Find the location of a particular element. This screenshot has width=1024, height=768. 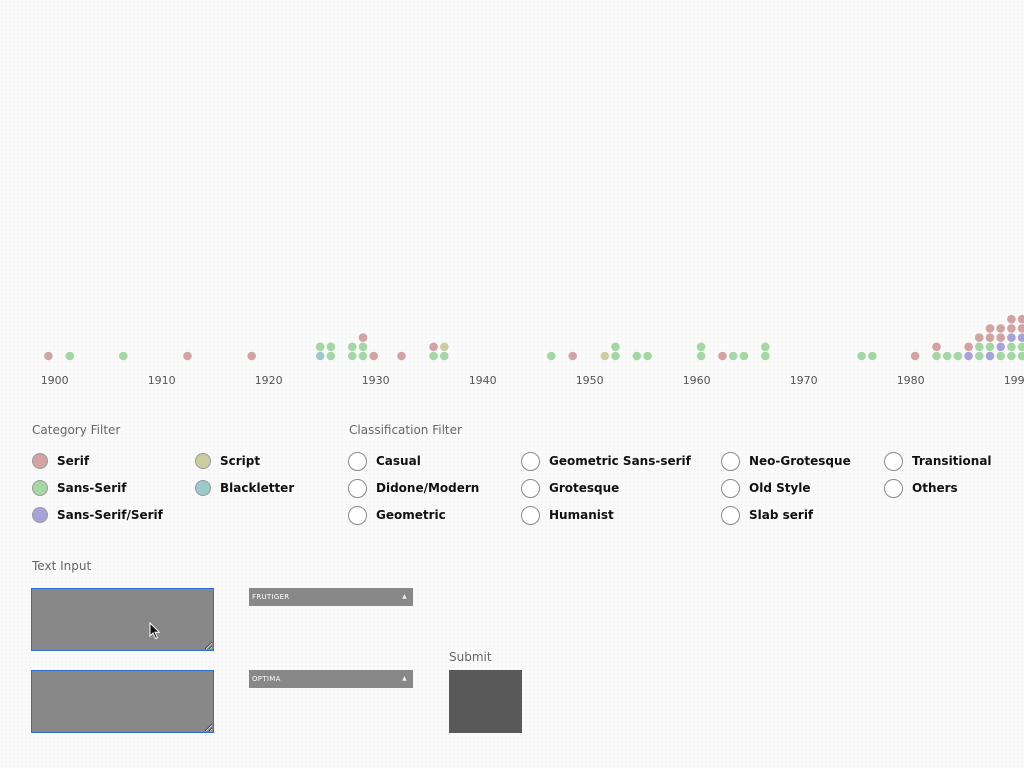

classification-label: Grotesque is located at coordinates (584, 488).